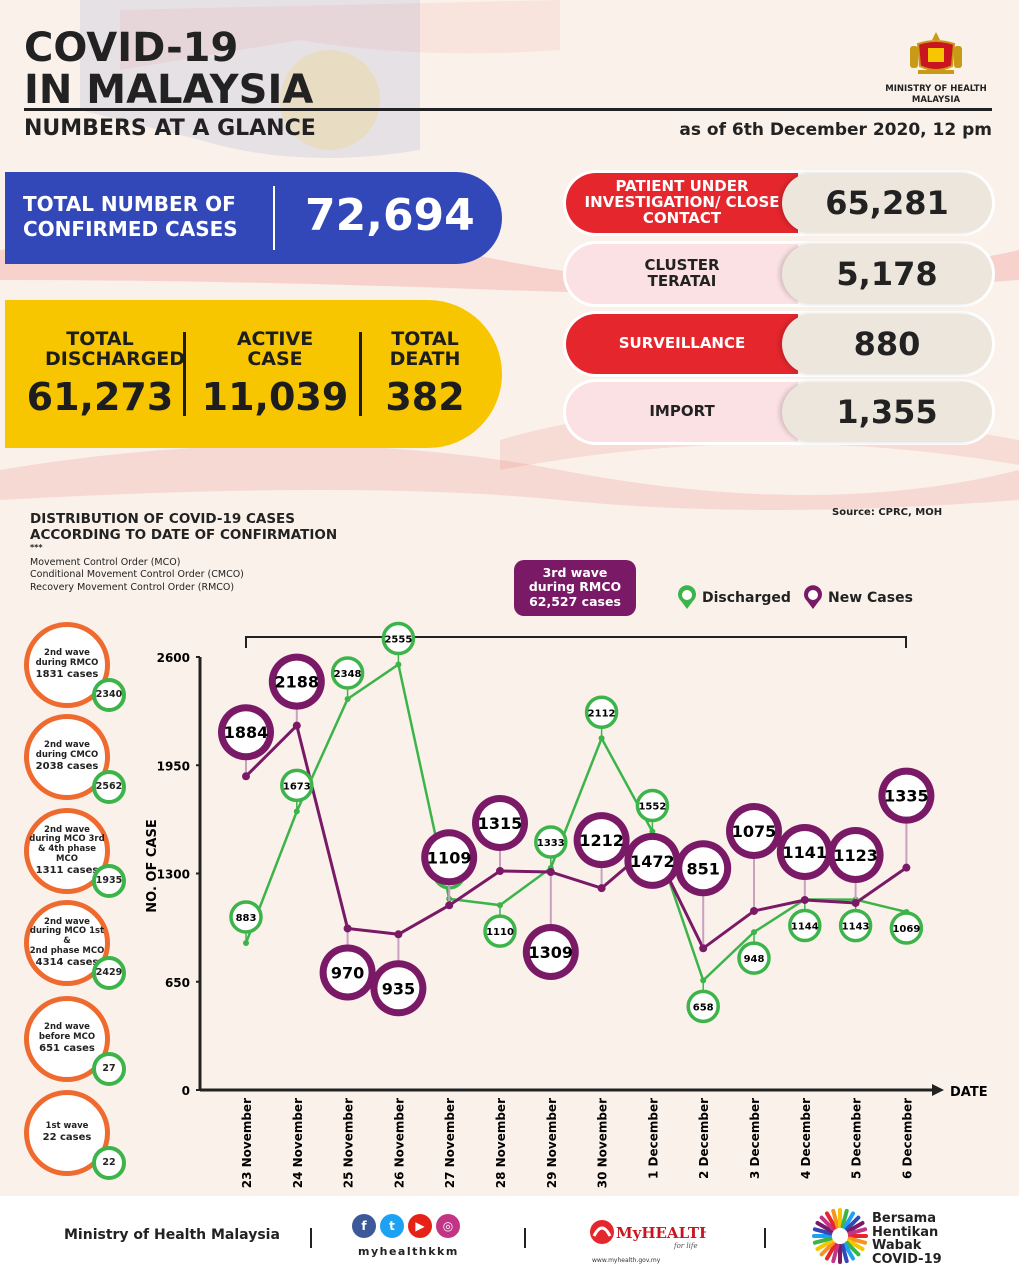  Describe the element at coordinates (275, 349) in the screenshot. I see `active-label: ACTIVE CASE` at that location.